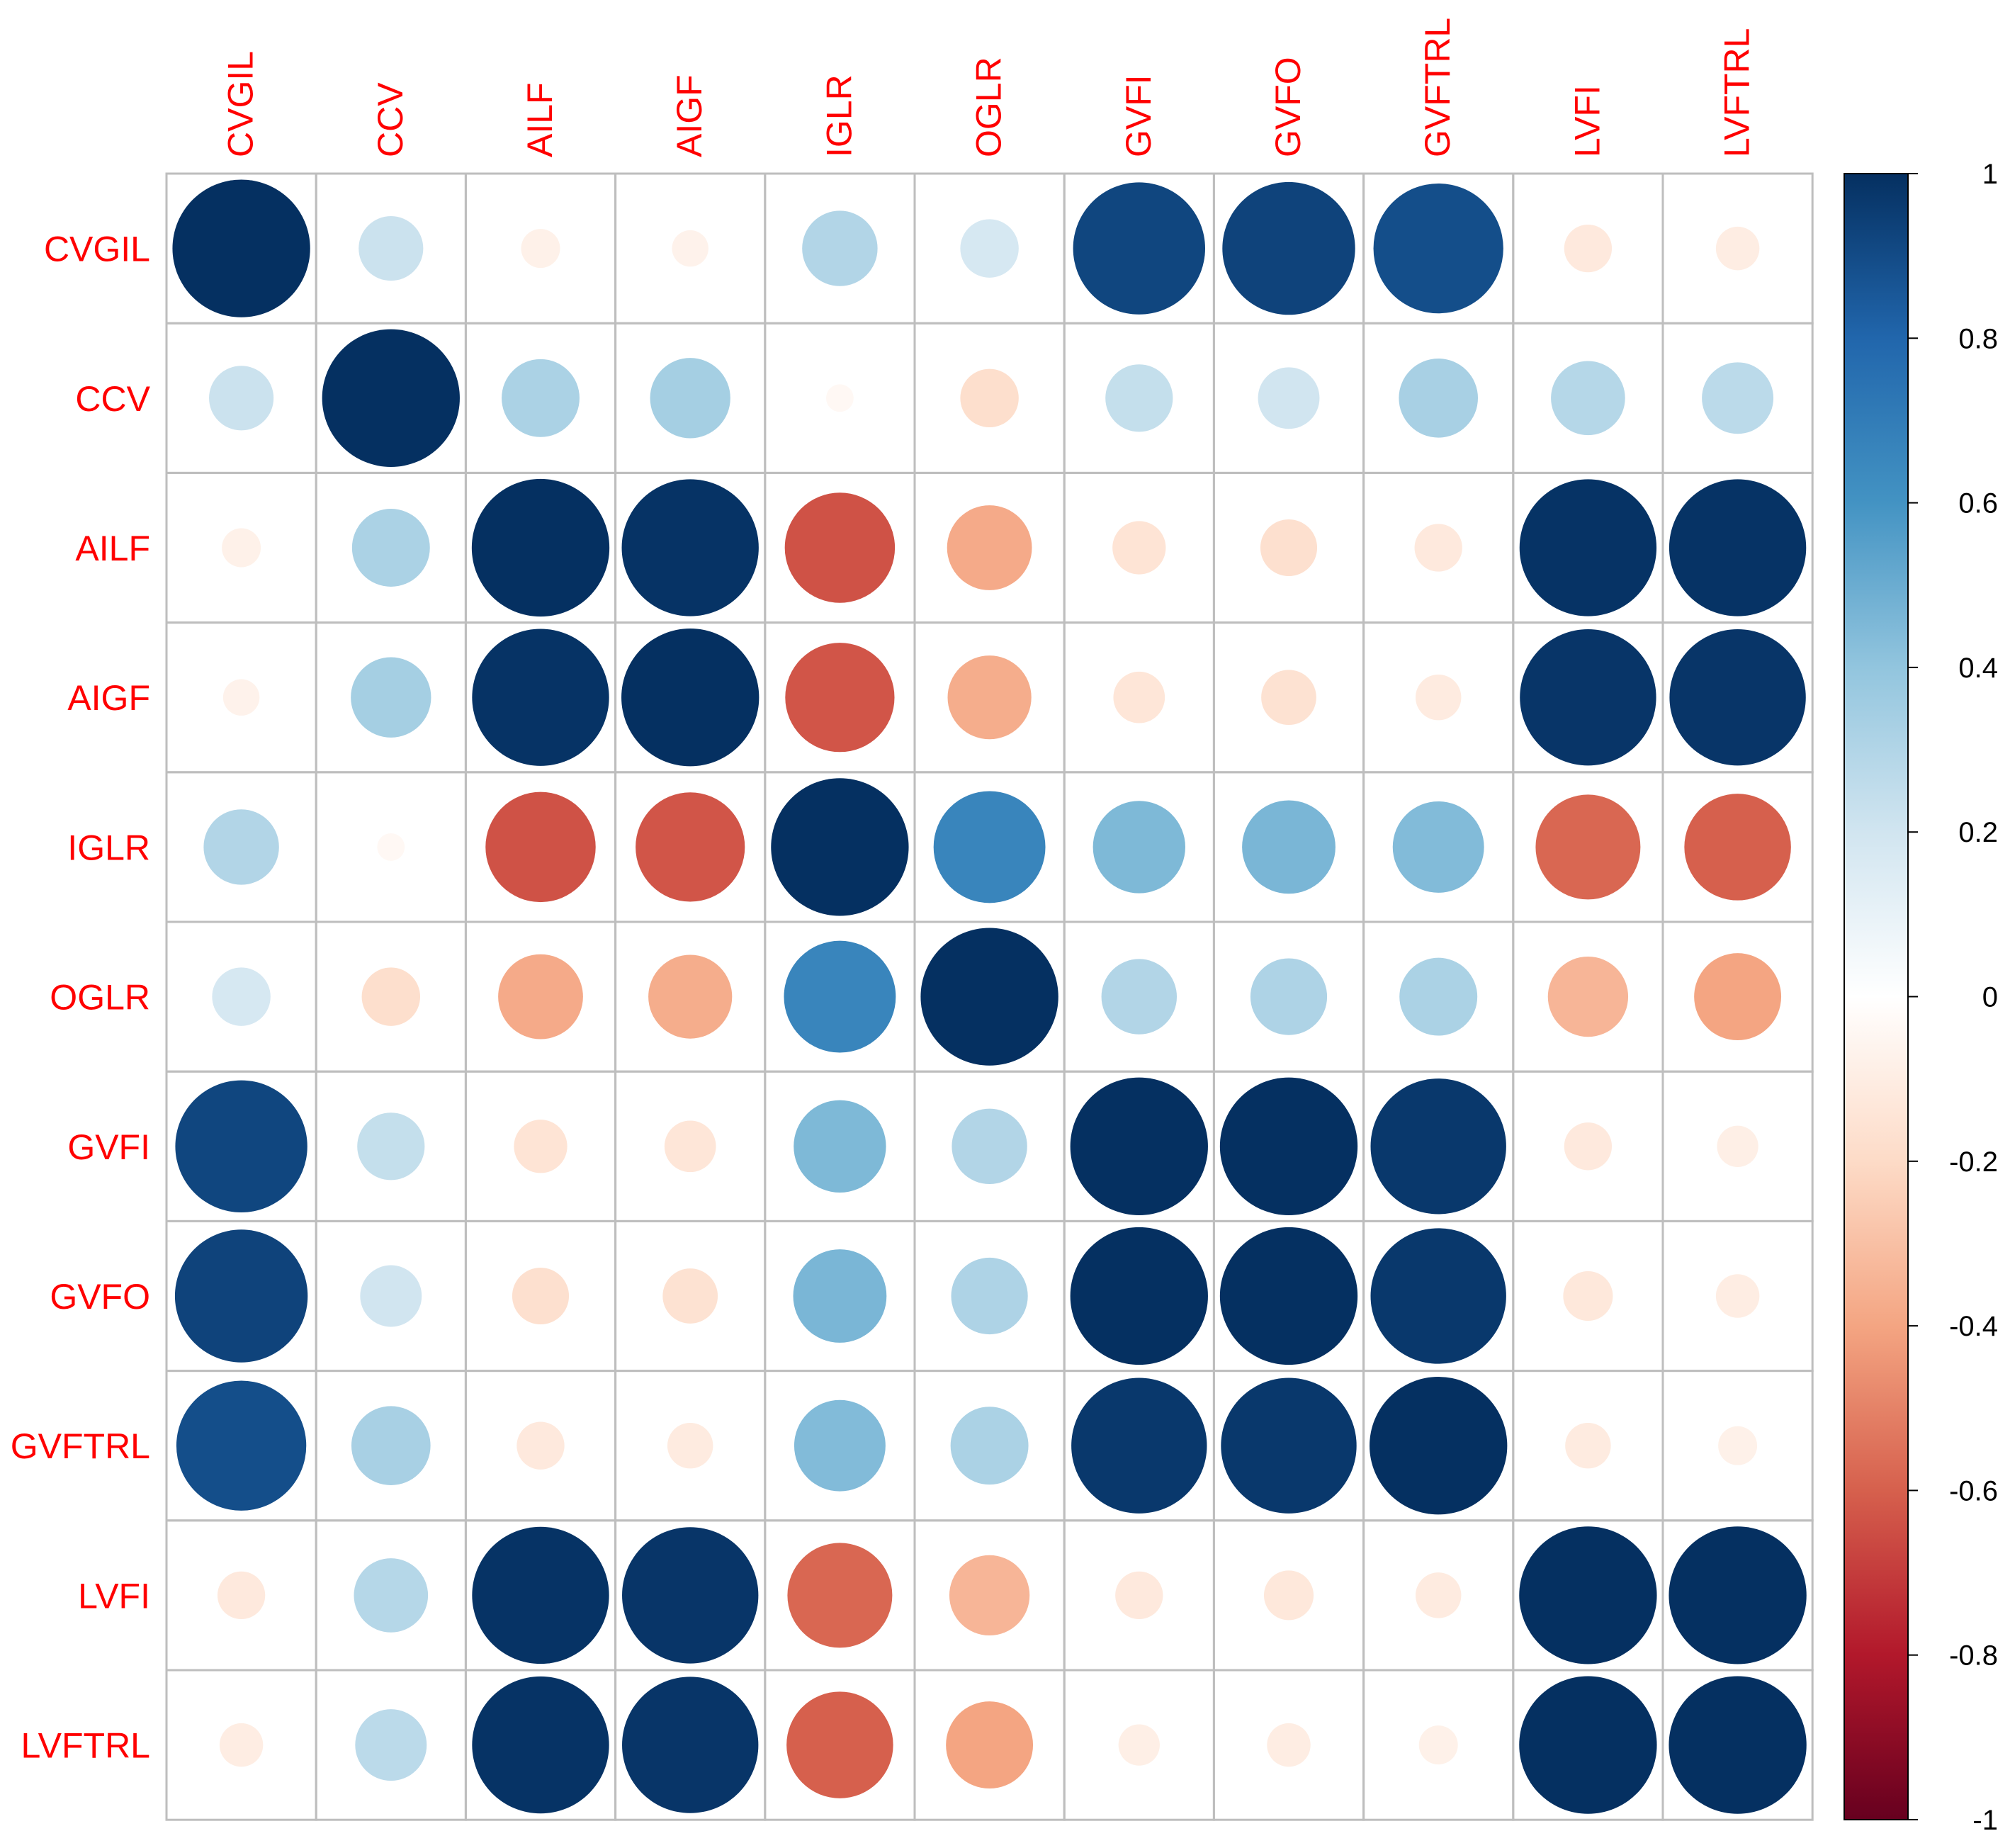 The width and height of the screenshot is (2010, 1848). I want to click on corr-circle-lvfi-gvfo, so click(1288, 1595).